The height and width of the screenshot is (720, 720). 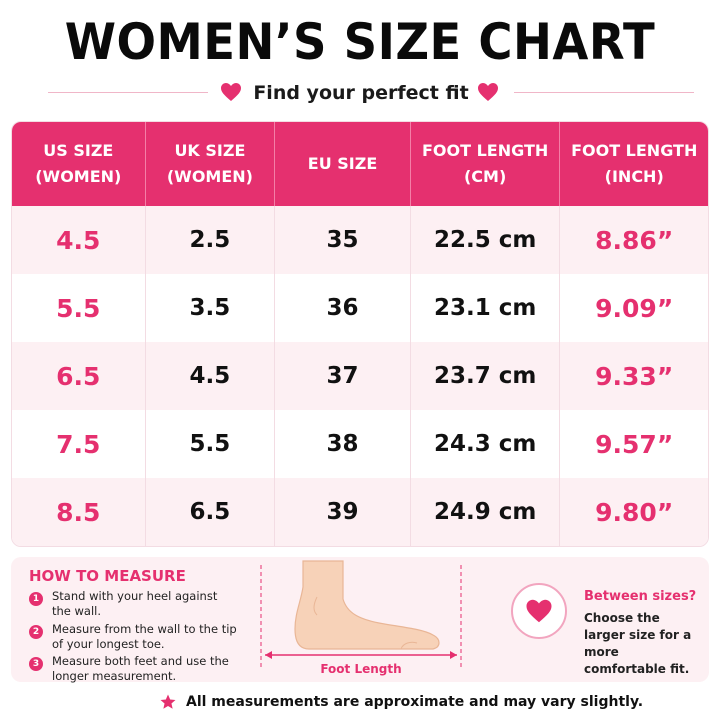 What do you see at coordinates (36, 664) in the screenshot?
I see `step-number-badge: 3` at bounding box center [36, 664].